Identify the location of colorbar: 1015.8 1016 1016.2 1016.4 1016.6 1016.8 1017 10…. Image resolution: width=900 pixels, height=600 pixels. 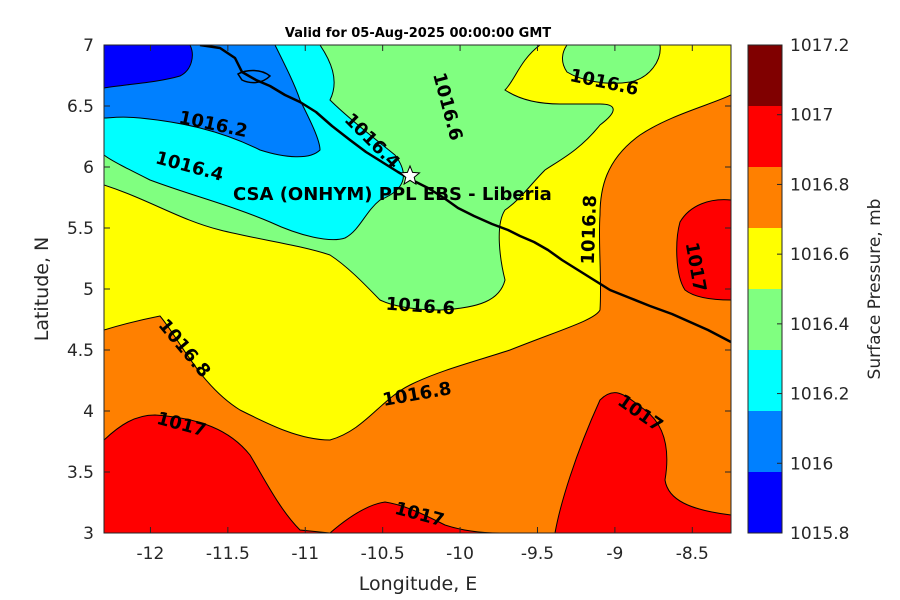
(798, 290).